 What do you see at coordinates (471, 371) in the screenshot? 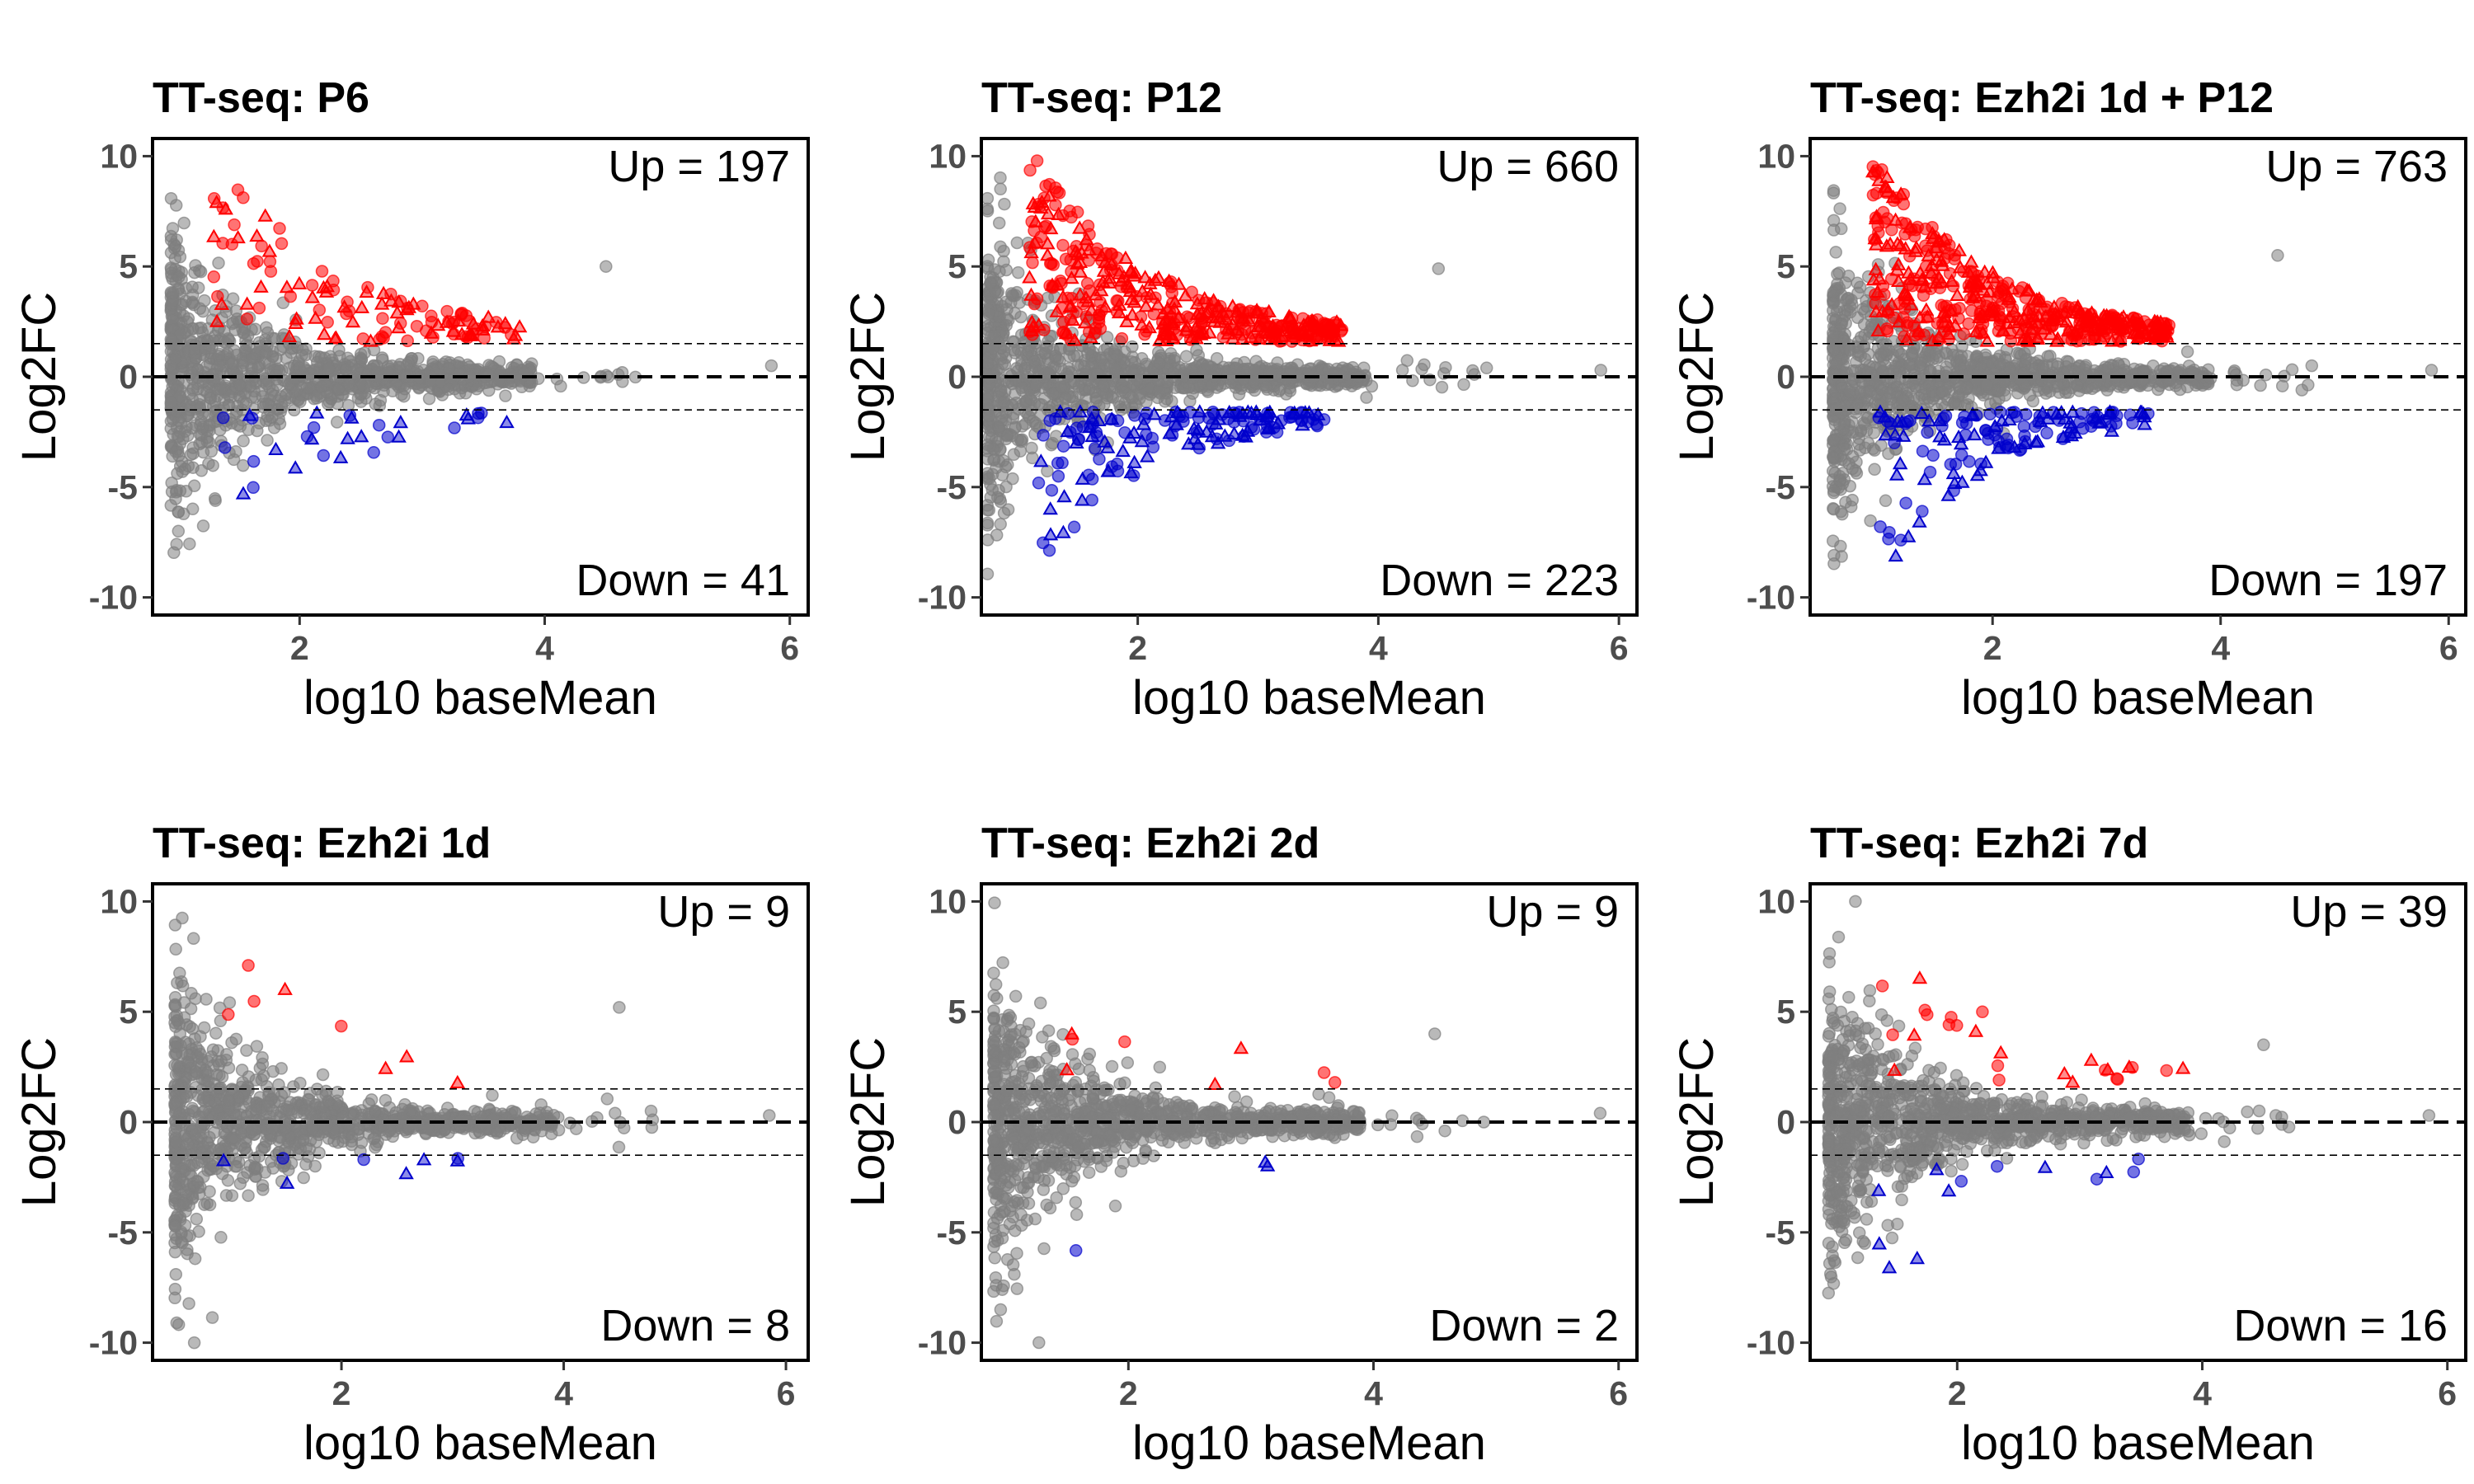
I see `data-points` at bounding box center [471, 371].